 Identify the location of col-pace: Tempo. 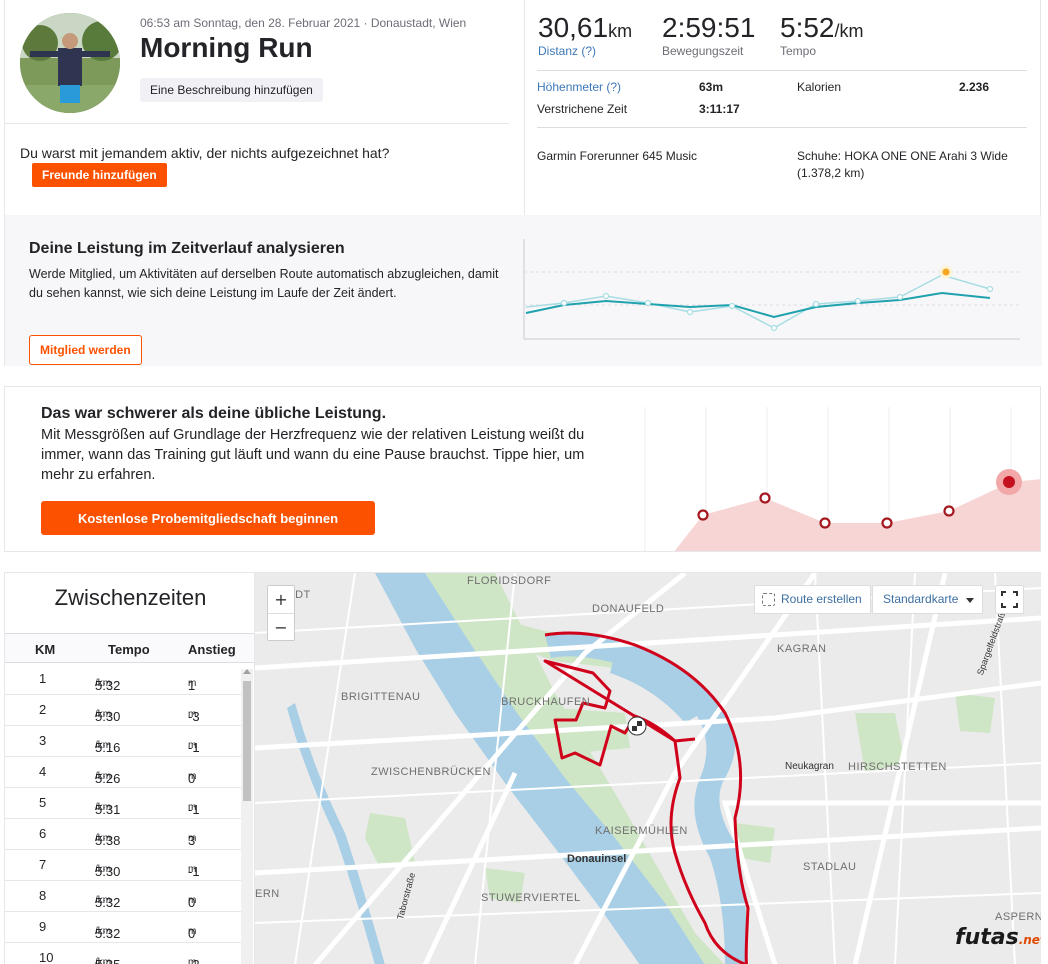
(129, 649).